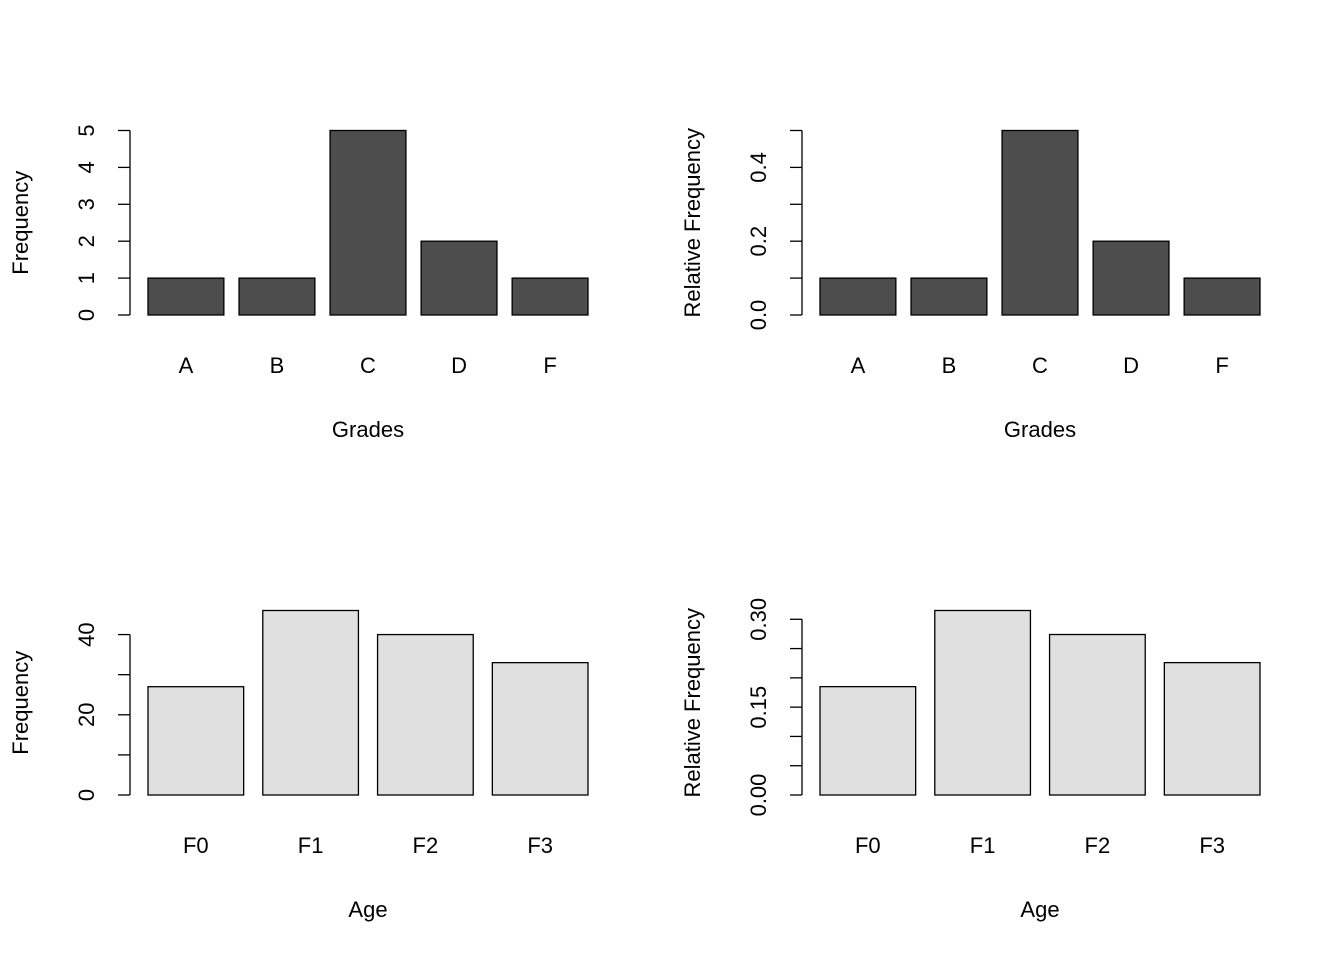 The width and height of the screenshot is (1344, 960). I want to click on y-tick-label: 0.00, so click(758, 795).